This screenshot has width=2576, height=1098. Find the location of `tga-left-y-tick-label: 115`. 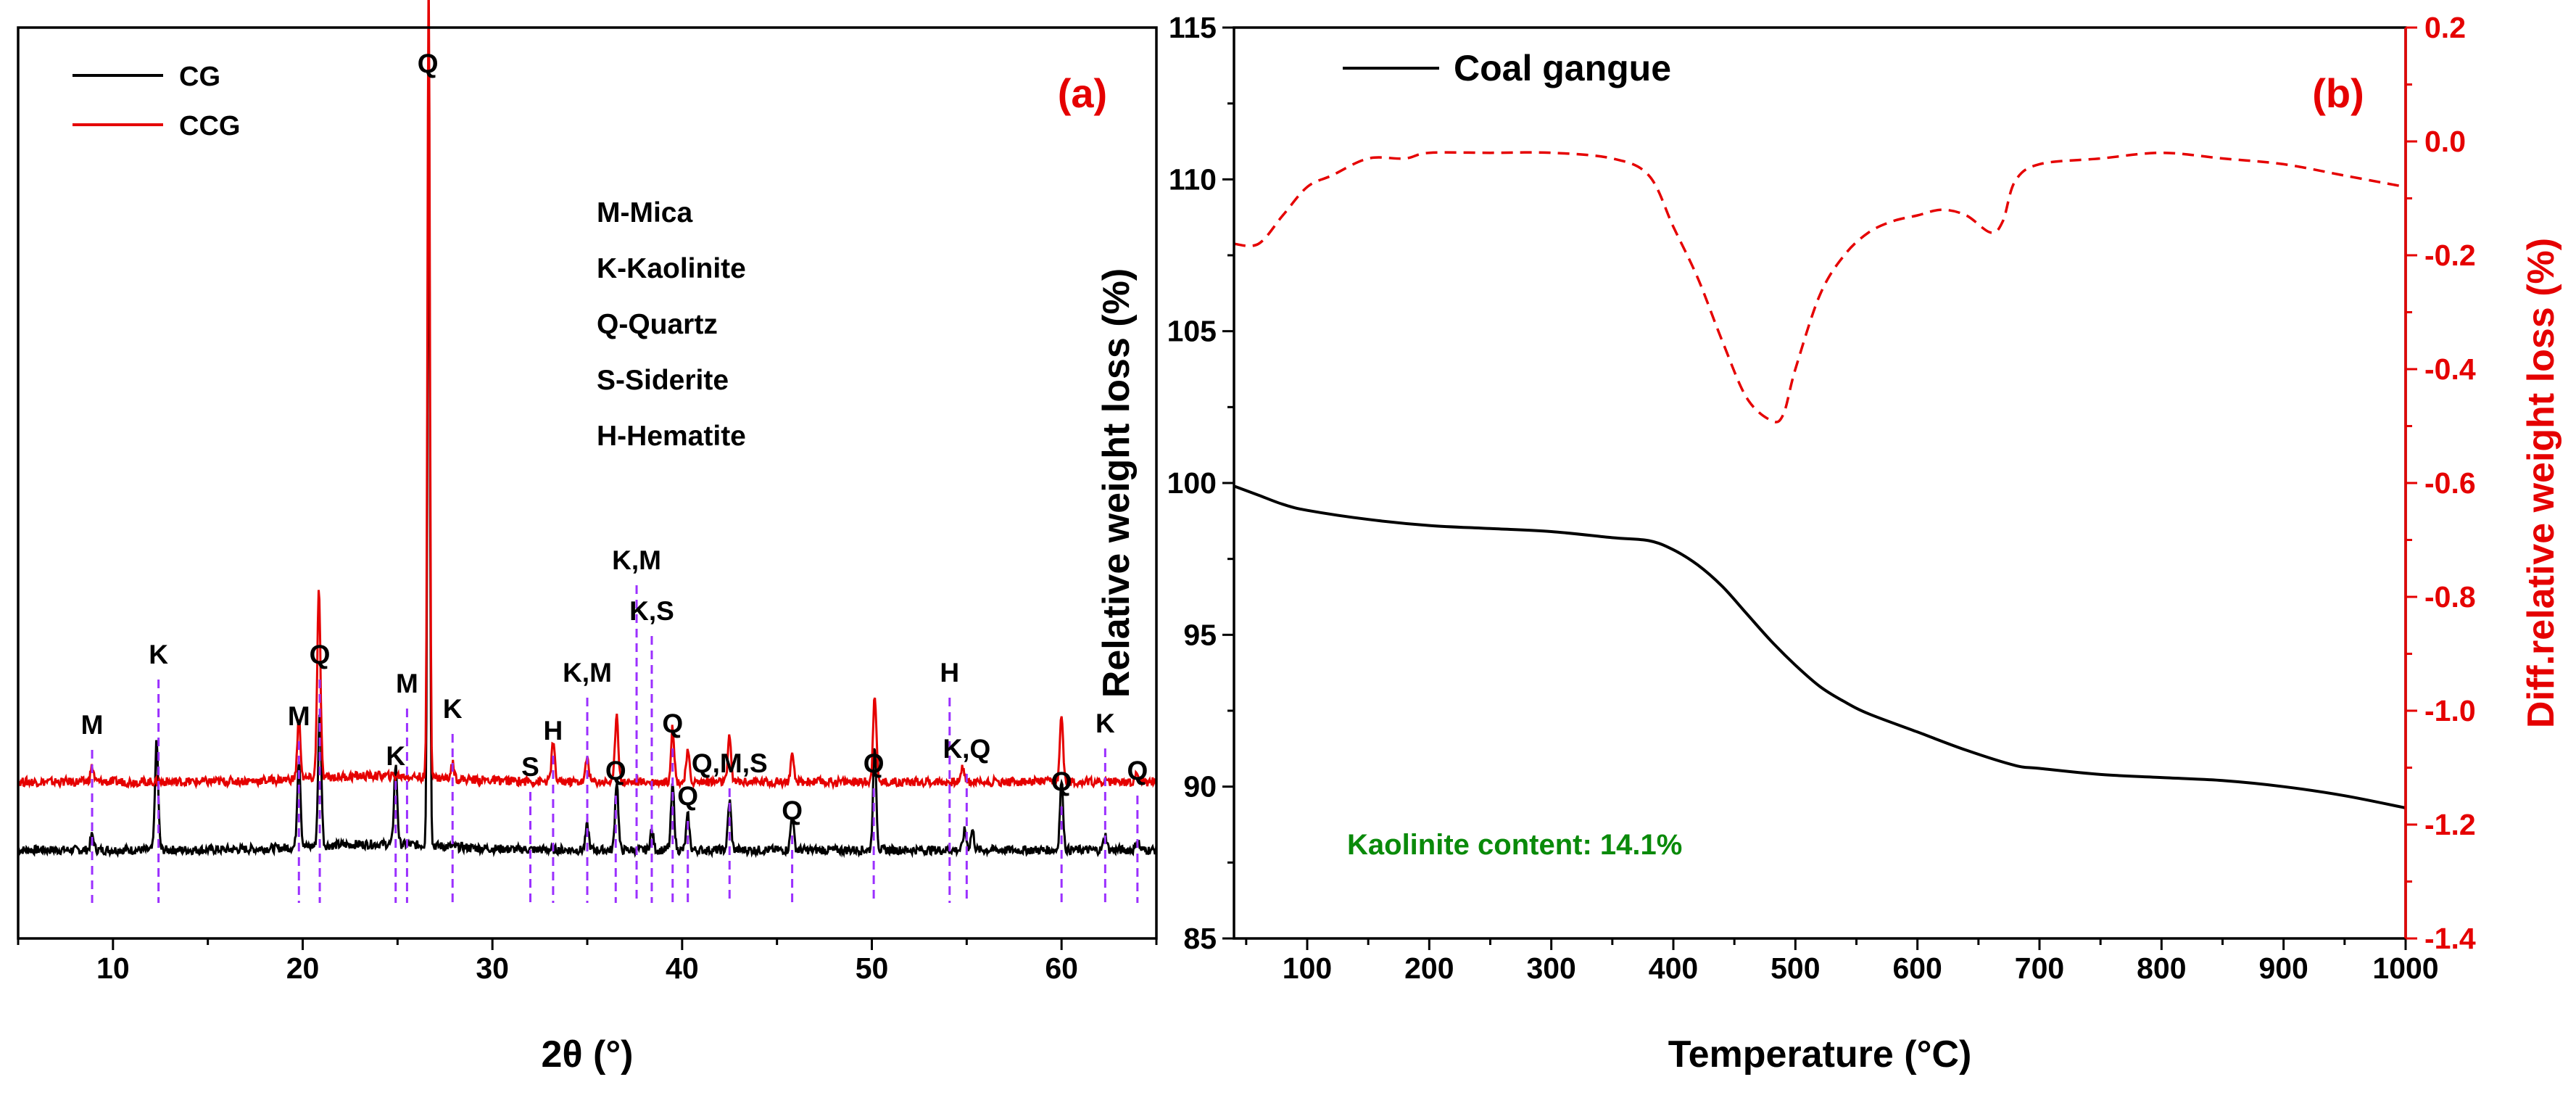

tga-left-y-tick-label: 115 is located at coordinates (1193, 27).